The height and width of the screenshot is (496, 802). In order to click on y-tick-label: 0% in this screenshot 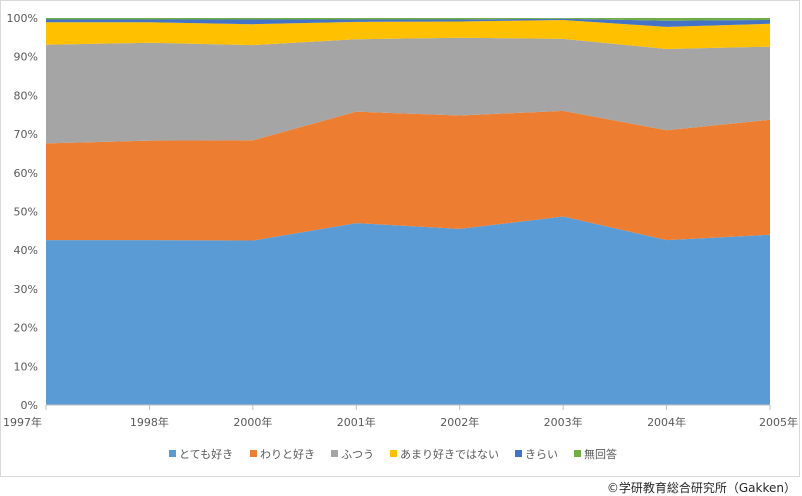, I will do `click(29, 405)`.